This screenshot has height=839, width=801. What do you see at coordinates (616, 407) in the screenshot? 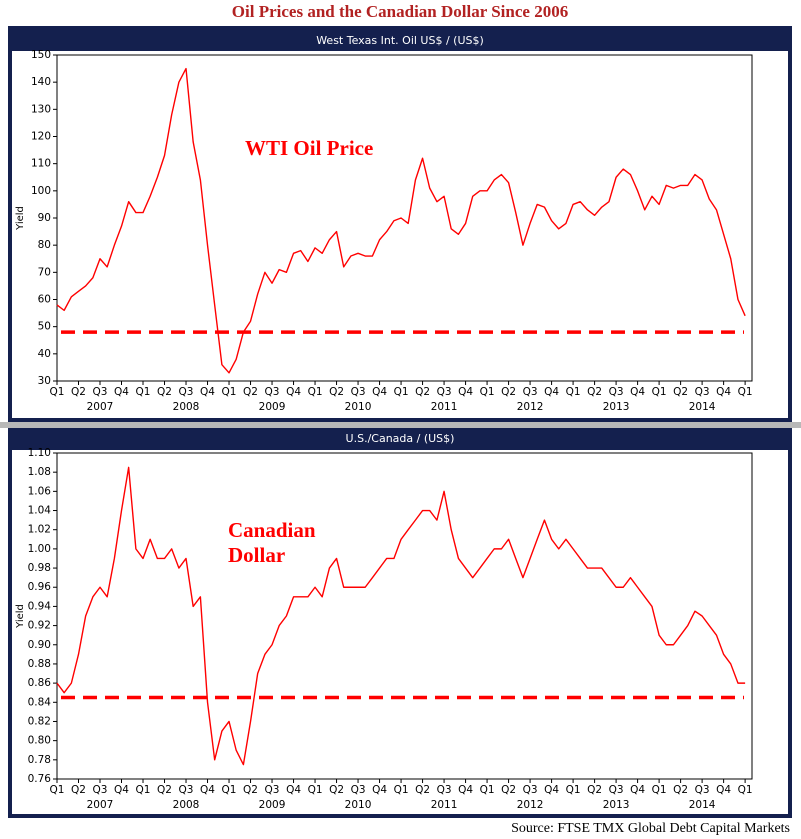
I see `year-label: 2013` at bounding box center [616, 407].